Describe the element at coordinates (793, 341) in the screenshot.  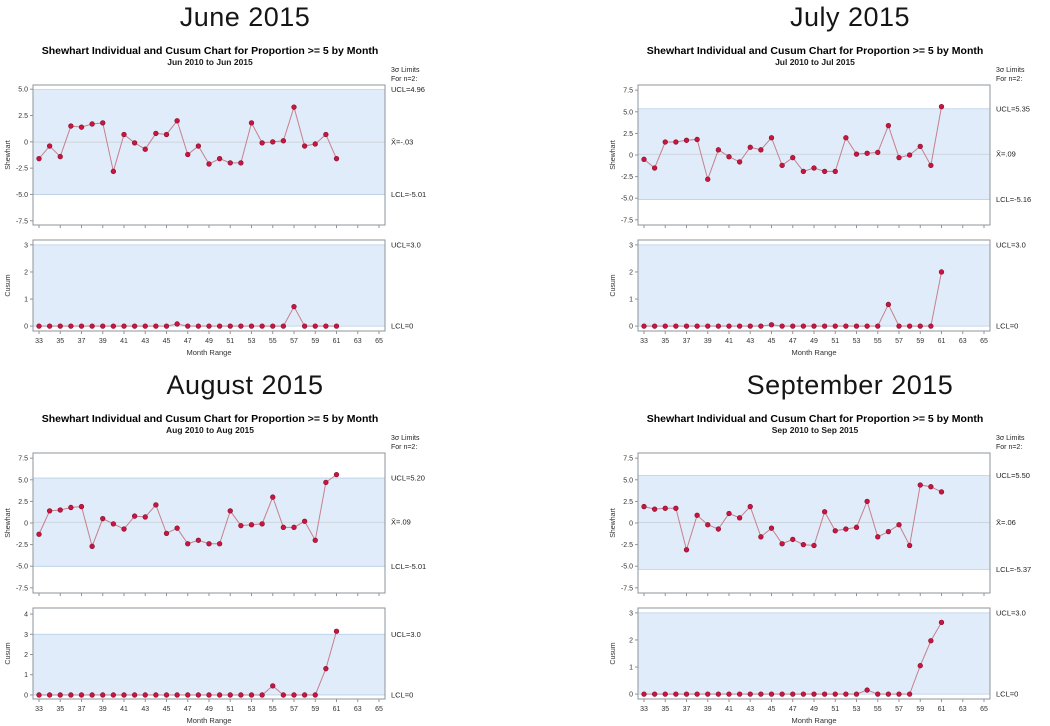
I see `svg-text: 47` at that location.